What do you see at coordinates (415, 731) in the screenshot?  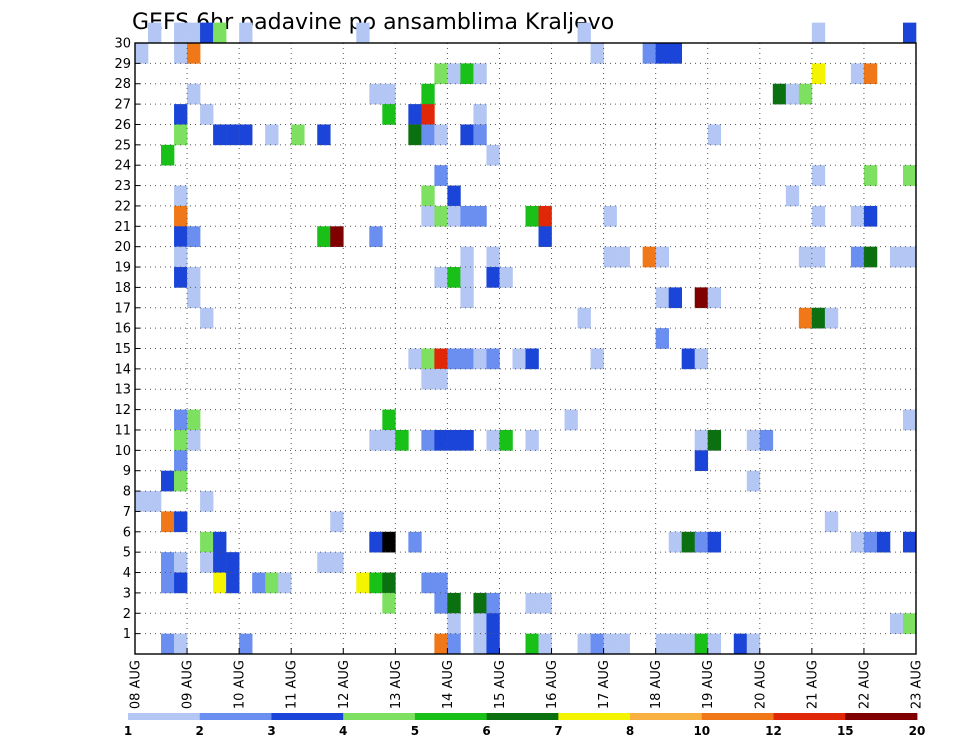 I see `legend-label: 5` at bounding box center [415, 731].